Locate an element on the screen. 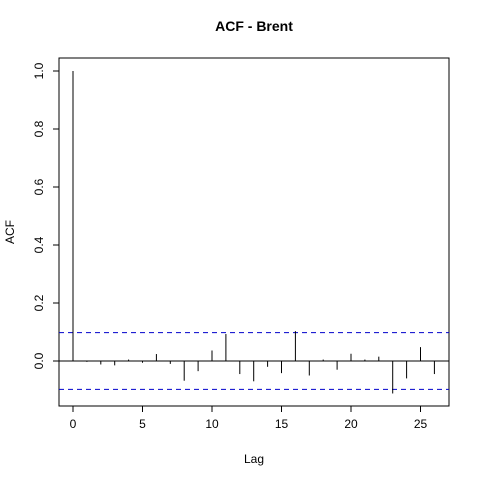 The image size is (480, 480). confidence-bounds-layer is located at coordinates (254, 361).